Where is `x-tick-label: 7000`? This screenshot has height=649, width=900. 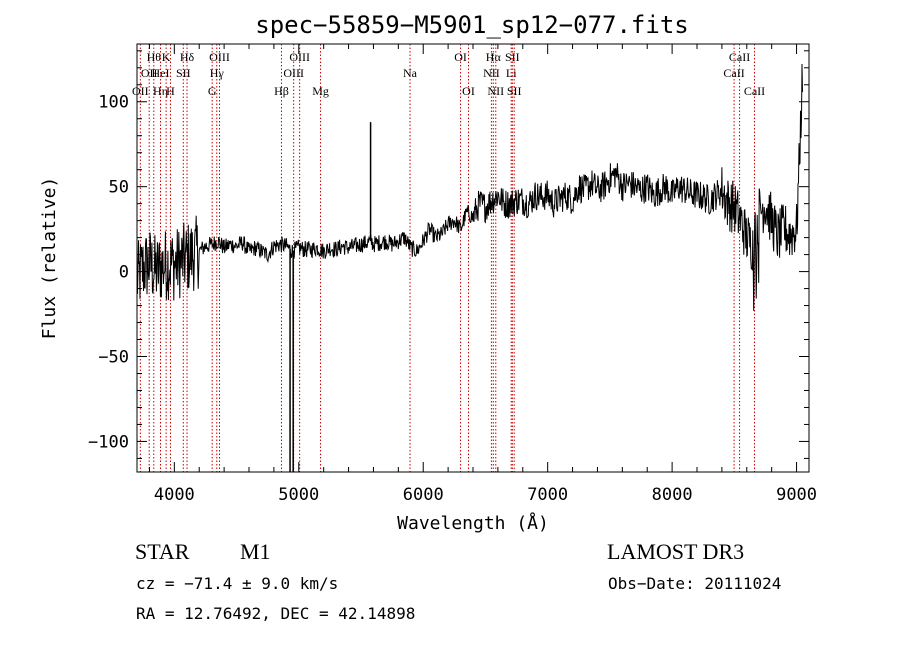 x-tick-label: 7000 is located at coordinates (547, 495).